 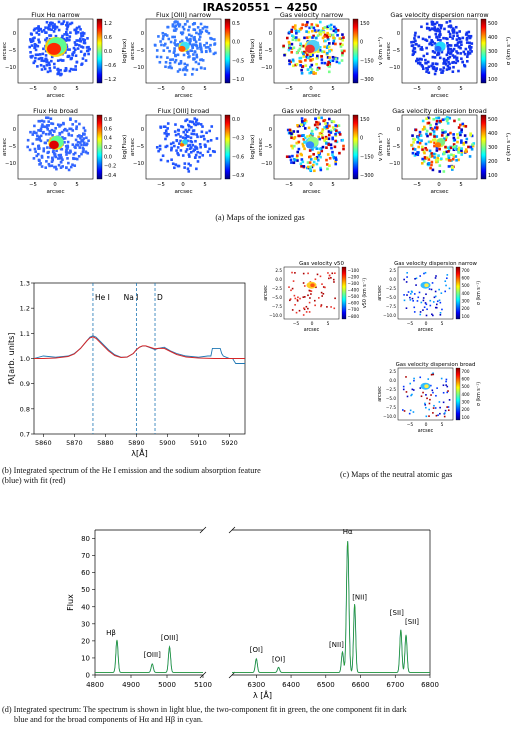 I want to click on map-a-xtick: 5, so click(x=332, y=89).